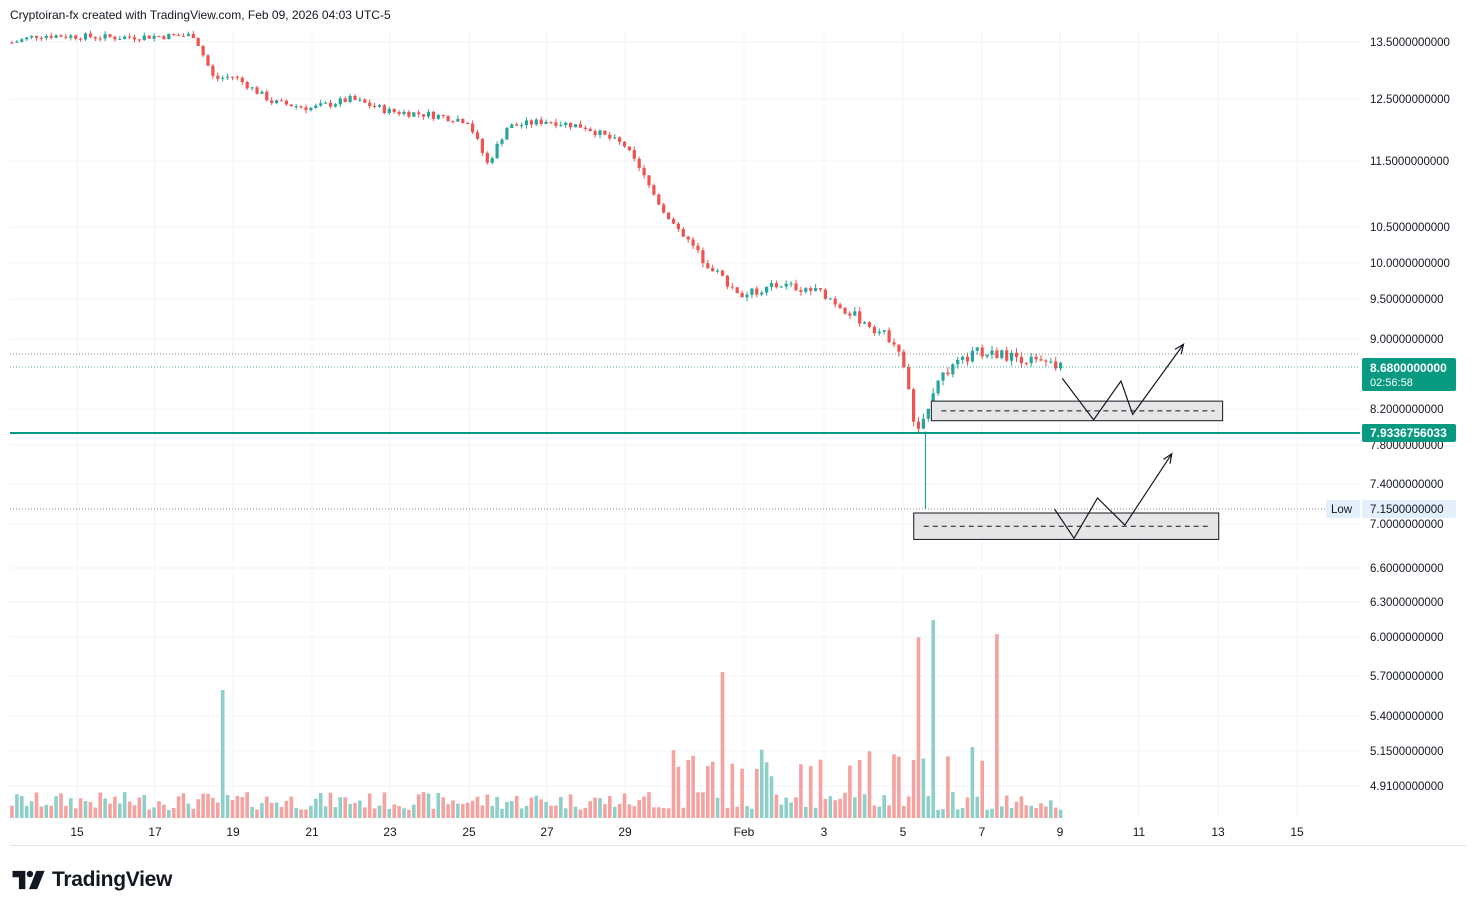 This screenshot has height=913, width=1478. Describe the element at coordinates (1407, 525) in the screenshot. I see `price-tick-label: 7.0000000000` at that location.